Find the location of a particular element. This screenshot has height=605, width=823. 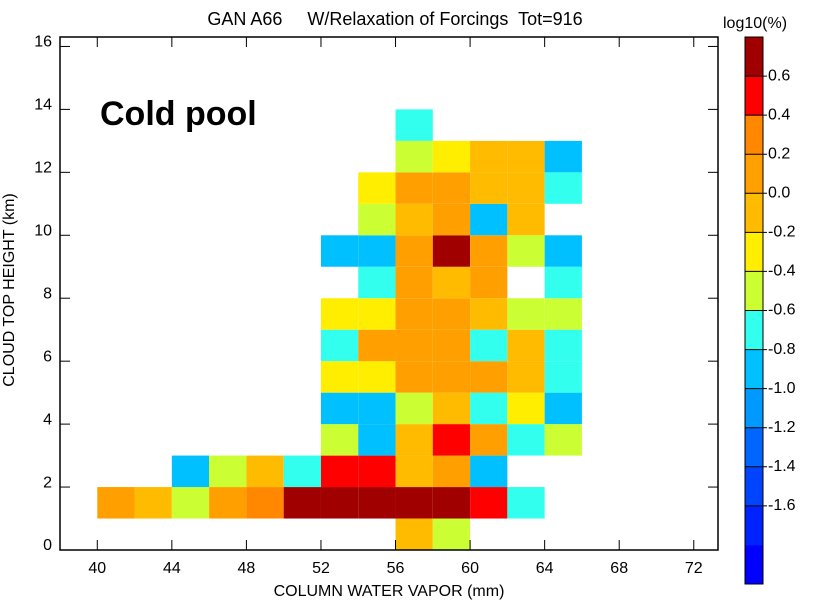

annotation: Cold pool is located at coordinates (178, 114).